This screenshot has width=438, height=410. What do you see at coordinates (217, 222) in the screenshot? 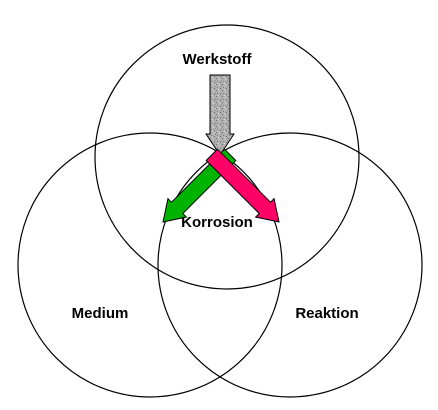
I see `korrosion-label: Korrosion` at bounding box center [217, 222].